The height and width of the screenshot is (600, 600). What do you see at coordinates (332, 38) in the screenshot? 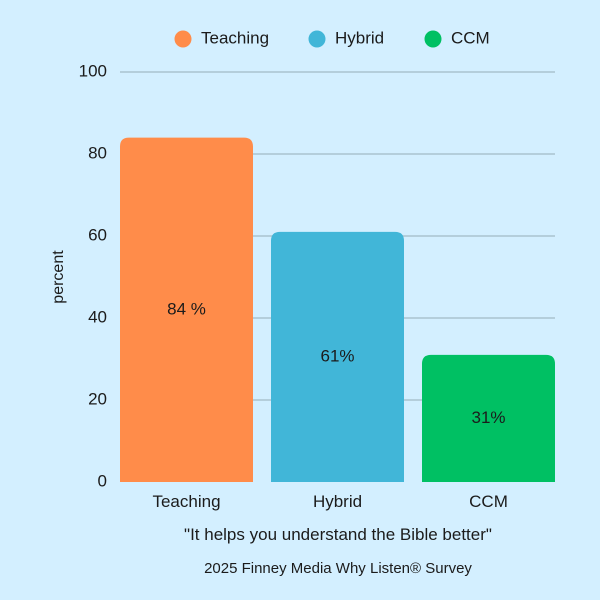
I see `legend: Teaching Hybrid CCM` at bounding box center [332, 38].